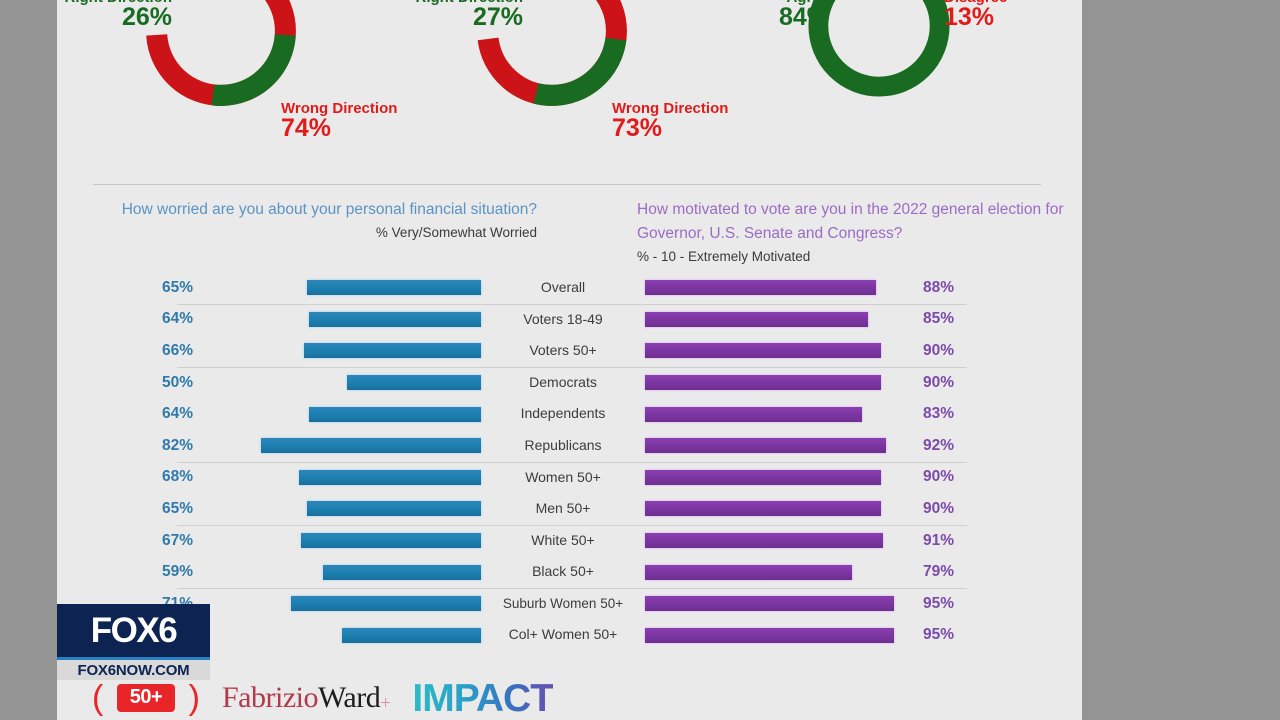 Image resolution: width=1280 pixels, height=720 pixels. What do you see at coordinates (231, 88) in the screenshot?
I see `donut-chart-country-direction: Right Direction 26% Wrong Direction 74%` at bounding box center [231, 88].